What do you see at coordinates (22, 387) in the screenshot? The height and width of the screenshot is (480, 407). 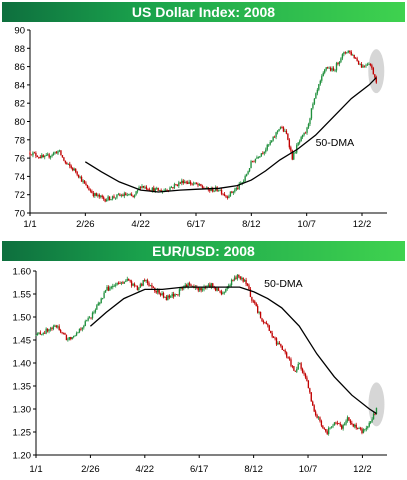 I see `y-tick-label: 1.35` at bounding box center [22, 387].